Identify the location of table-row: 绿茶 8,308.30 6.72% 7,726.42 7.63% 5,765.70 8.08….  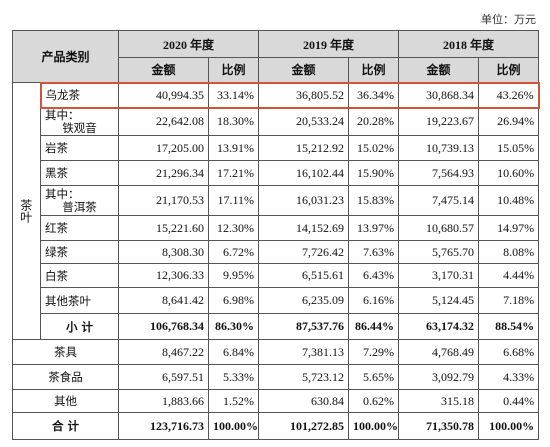
(276, 252).